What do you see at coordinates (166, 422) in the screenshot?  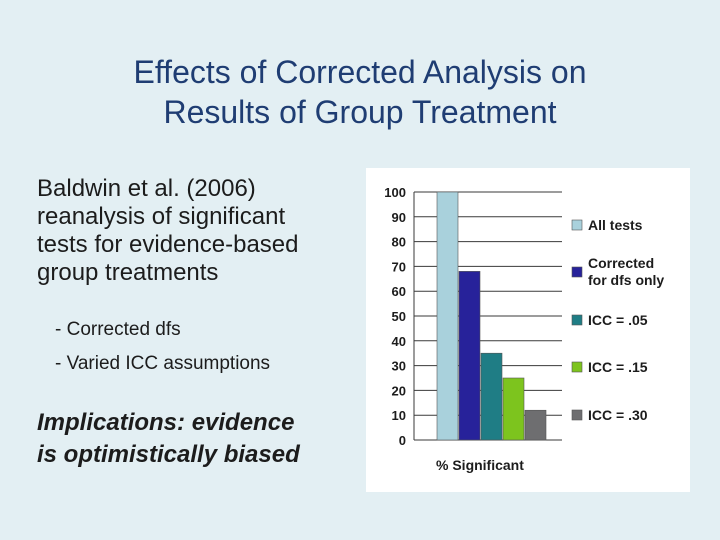 I see `implications-line-1: Implications: evidence` at bounding box center [166, 422].